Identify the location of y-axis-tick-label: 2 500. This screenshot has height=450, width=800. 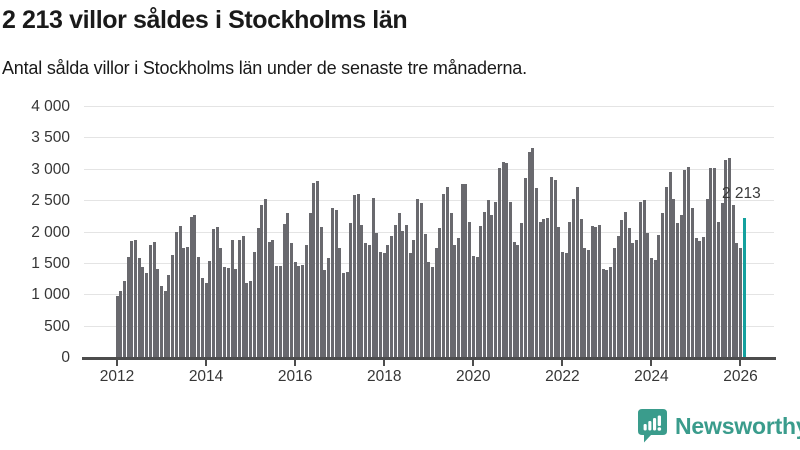
(50, 201).